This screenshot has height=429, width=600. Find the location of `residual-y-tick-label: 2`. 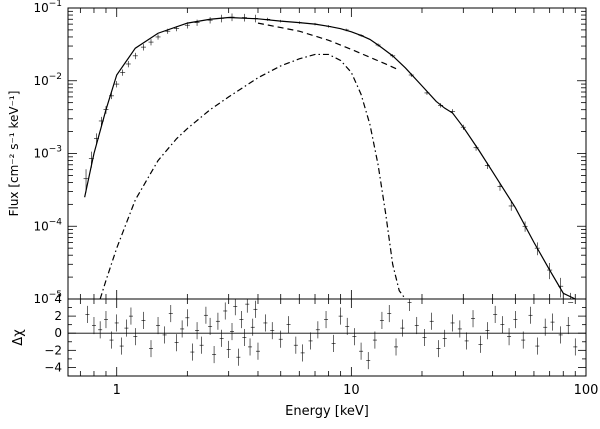

residual-y-tick-label: 2 is located at coordinates (58, 316).